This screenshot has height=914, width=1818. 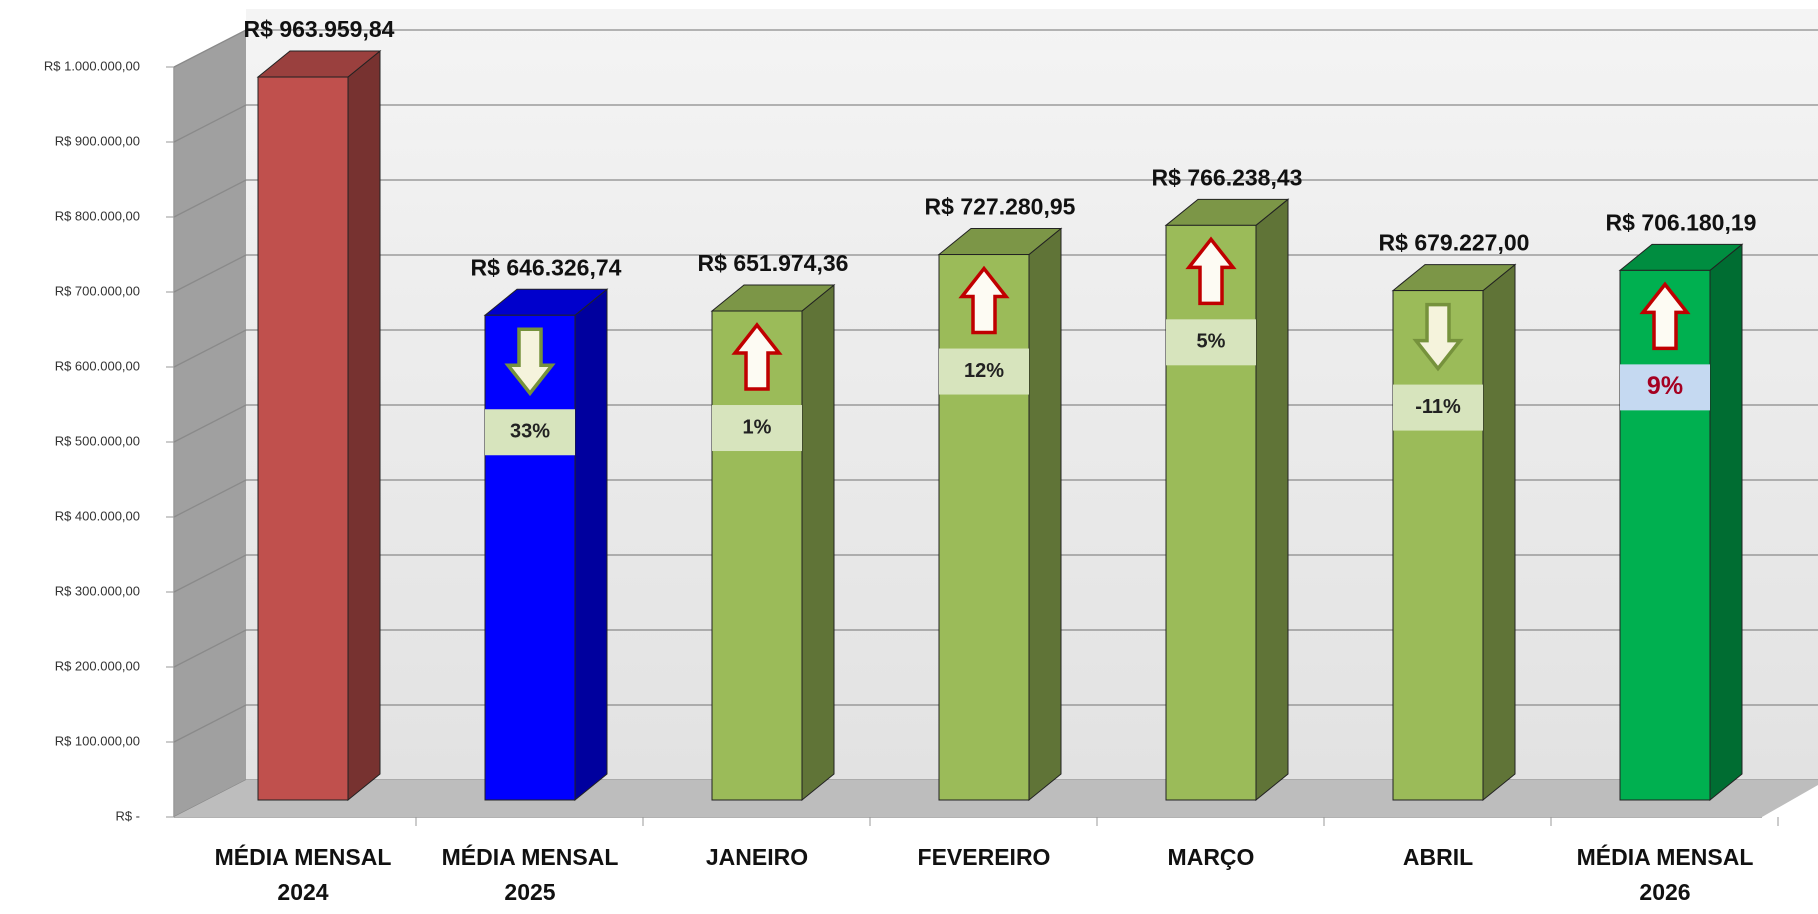 I want to click on y-tick-label: R$ 500.000,00, so click(x=97, y=440).